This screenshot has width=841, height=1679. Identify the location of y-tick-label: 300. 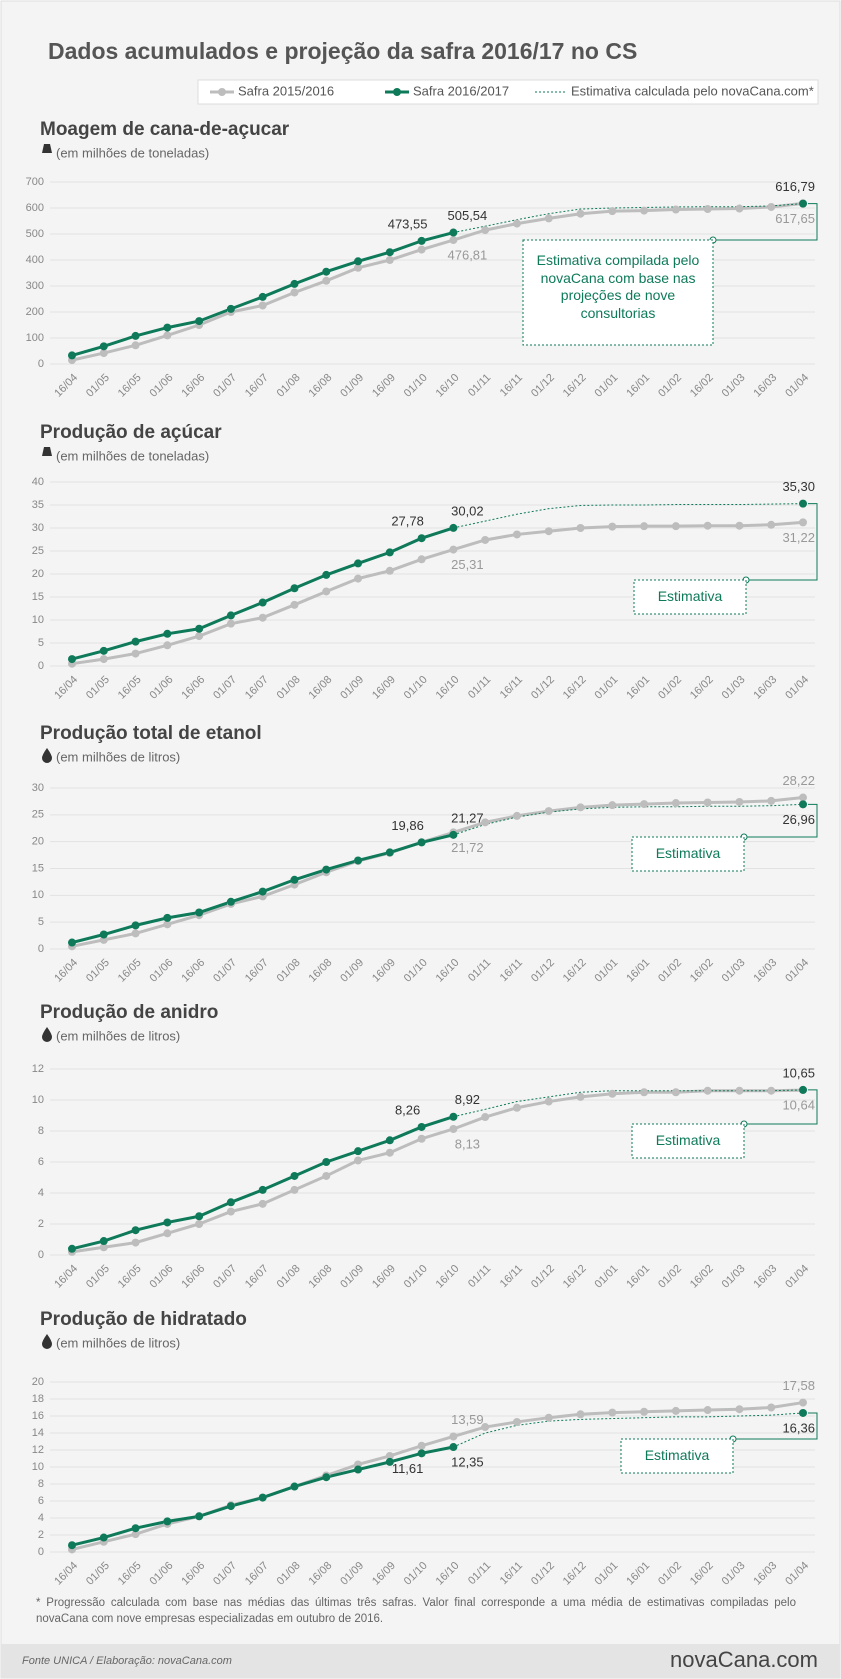
(35, 286).